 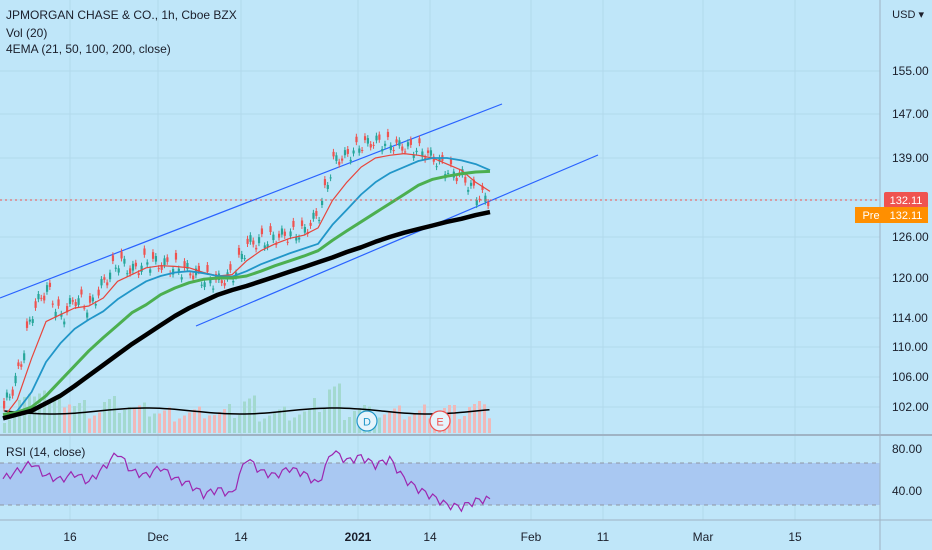 What do you see at coordinates (795, 537) in the screenshot?
I see `x-tick-label: 15` at bounding box center [795, 537].